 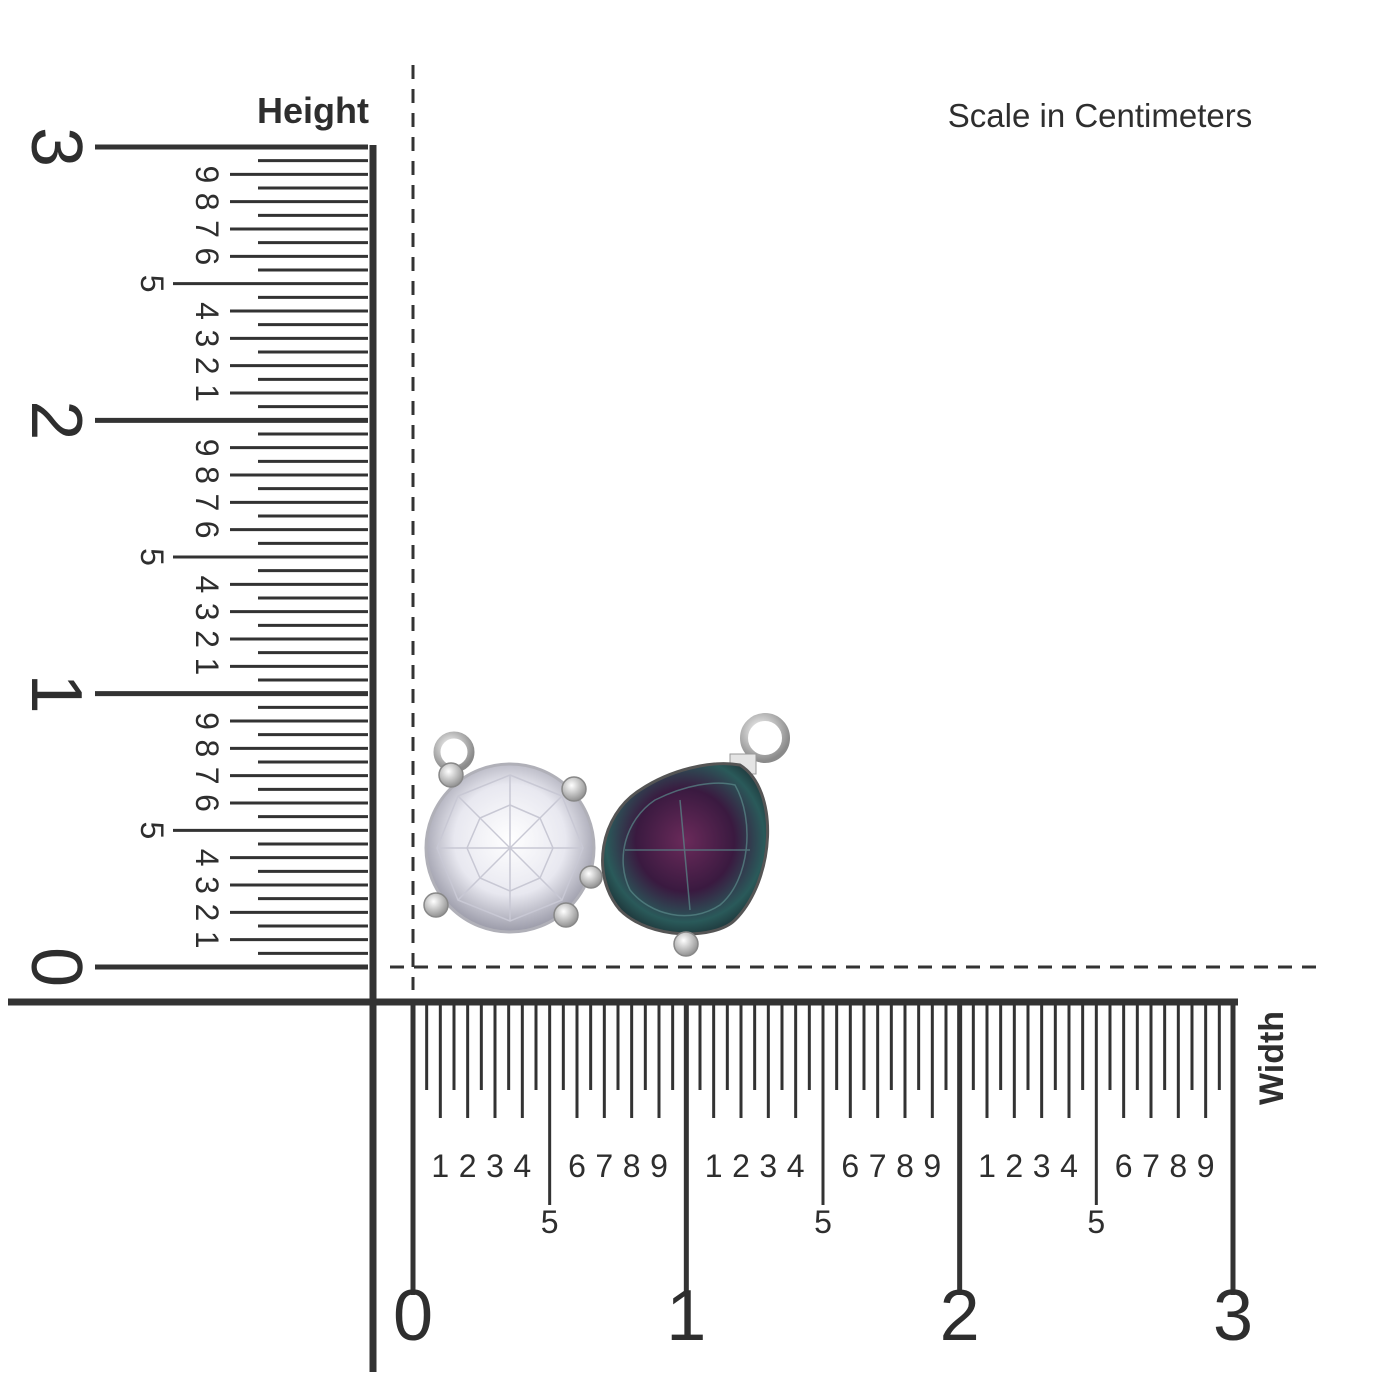 What do you see at coordinates (765, 738) in the screenshot?
I see `jump-ring` at bounding box center [765, 738].